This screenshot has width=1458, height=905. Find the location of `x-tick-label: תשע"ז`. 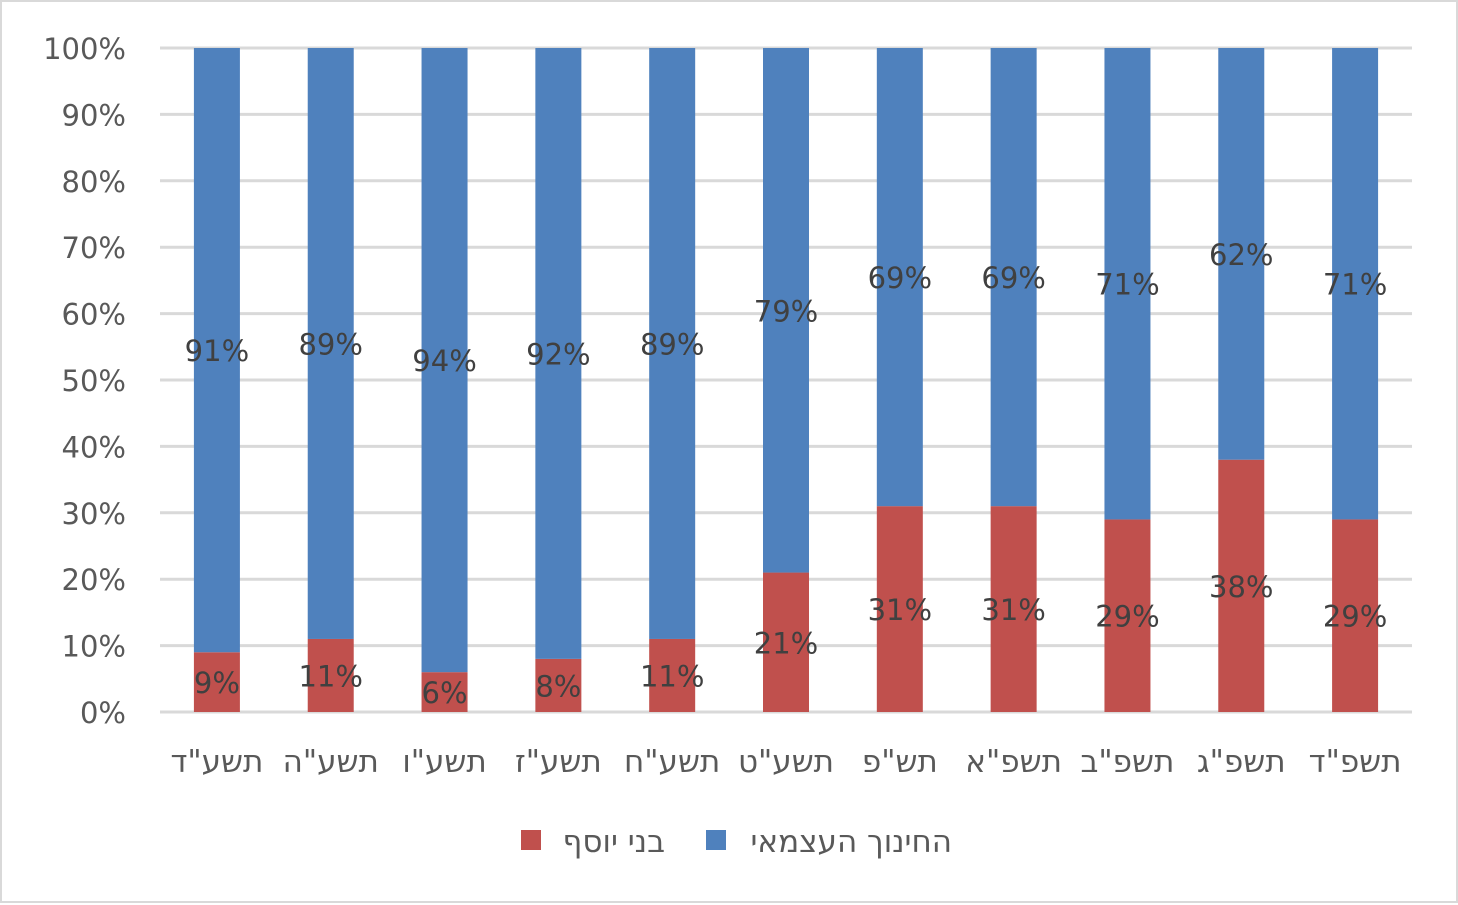

x-tick-label: תשע"ז is located at coordinates (558, 762).